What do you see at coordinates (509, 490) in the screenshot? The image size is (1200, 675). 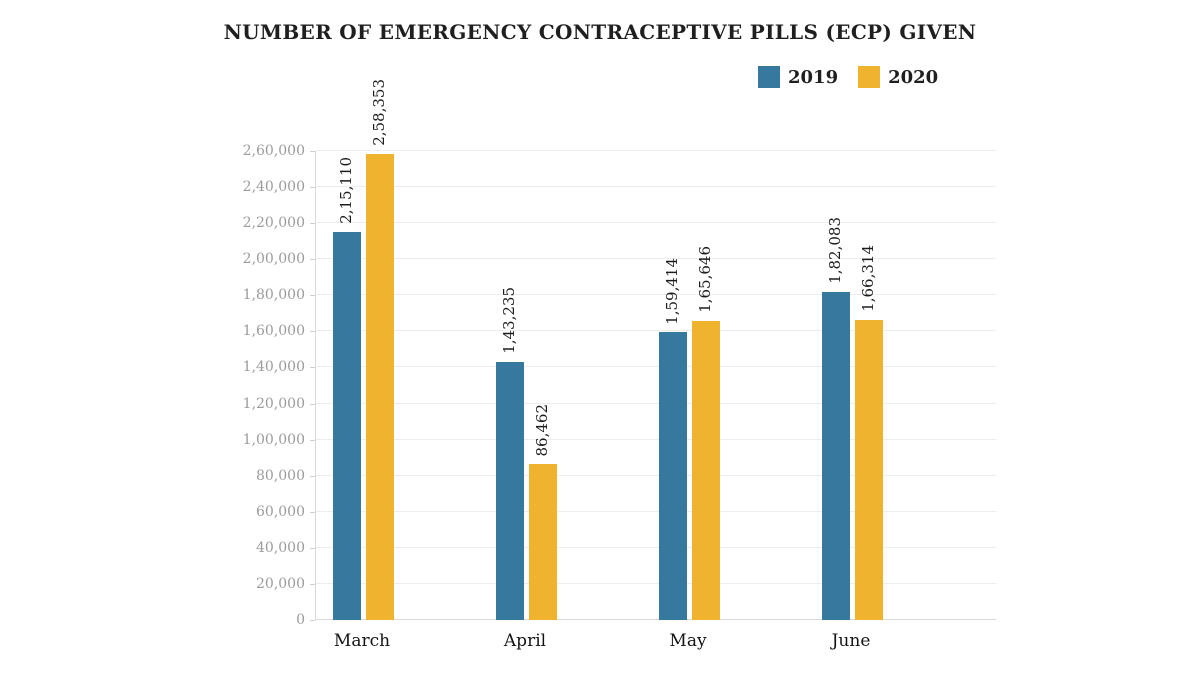 I see `bar-2019-april` at bounding box center [509, 490].